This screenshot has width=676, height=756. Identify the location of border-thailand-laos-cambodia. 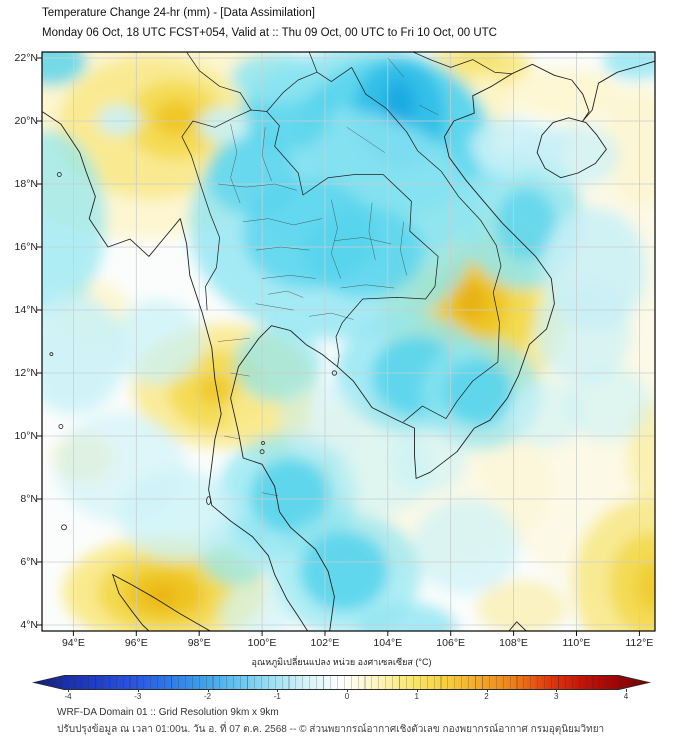
(352, 239).